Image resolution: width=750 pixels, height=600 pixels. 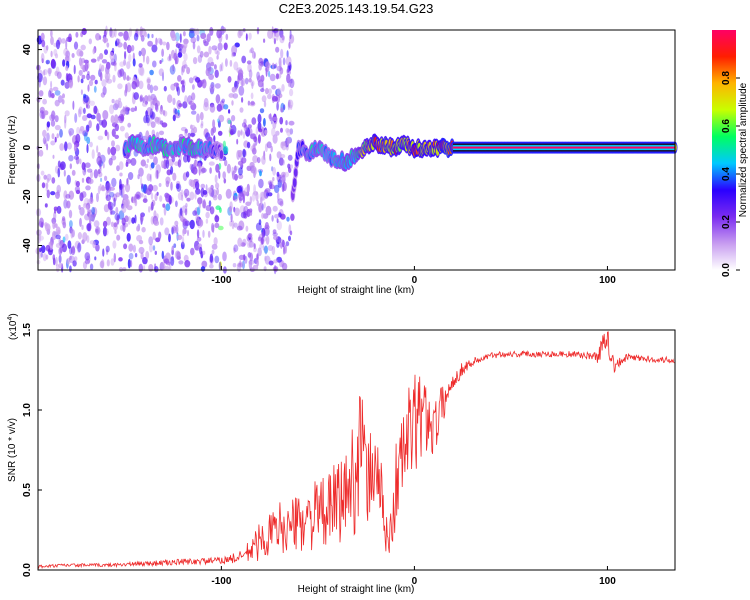 What do you see at coordinates (27, 147) in the screenshot?
I see `spectrogram-y-tick-label: 0` at bounding box center [27, 147].